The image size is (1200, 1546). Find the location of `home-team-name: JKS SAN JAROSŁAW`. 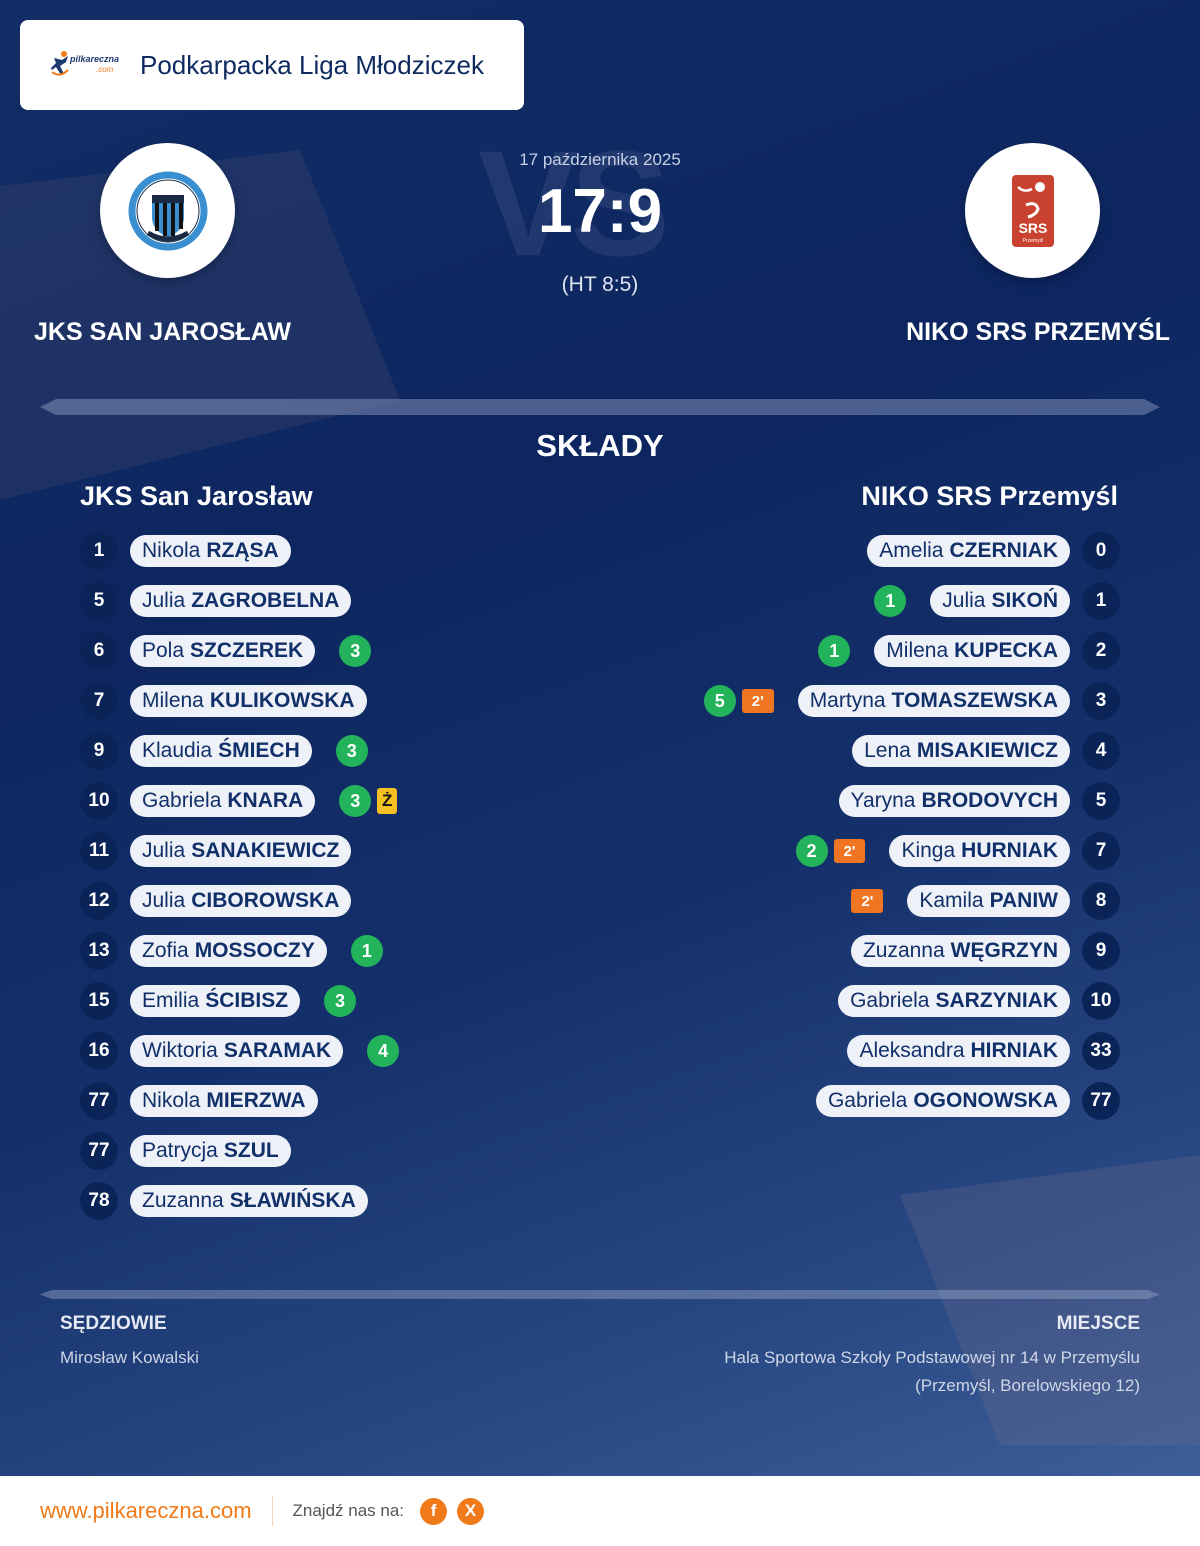

home-team-name: JKS SAN JAROSŁAW is located at coordinates (162, 332).